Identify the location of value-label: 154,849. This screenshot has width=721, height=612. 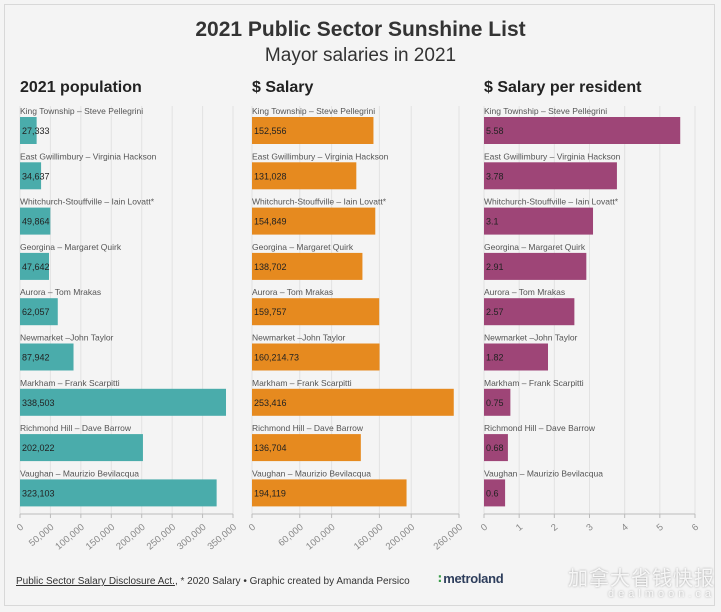
(270, 222).